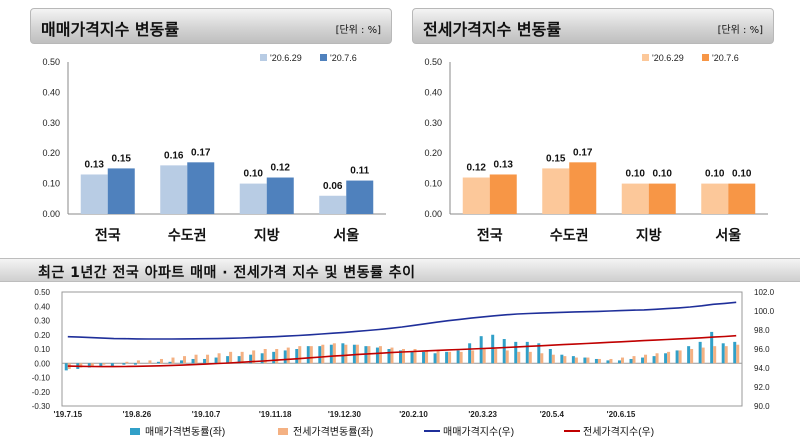 This screenshot has height=444, width=800. Describe the element at coordinates (227, 273) in the screenshot. I see `trend-title: 최근 1년간 전국 아파트 매매 · 전세가격 지수 및 변동률 추이` at that location.